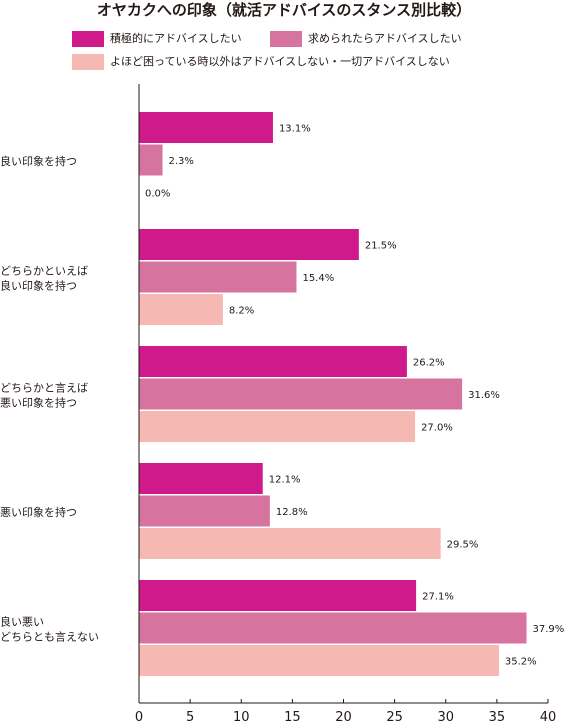 The width and height of the screenshot is (568, 726). What do you see at coordinates (38, 512) in the screenshot?
I see `category-label-4: 悪い印象を持つ` at bounding box center [38, 512].